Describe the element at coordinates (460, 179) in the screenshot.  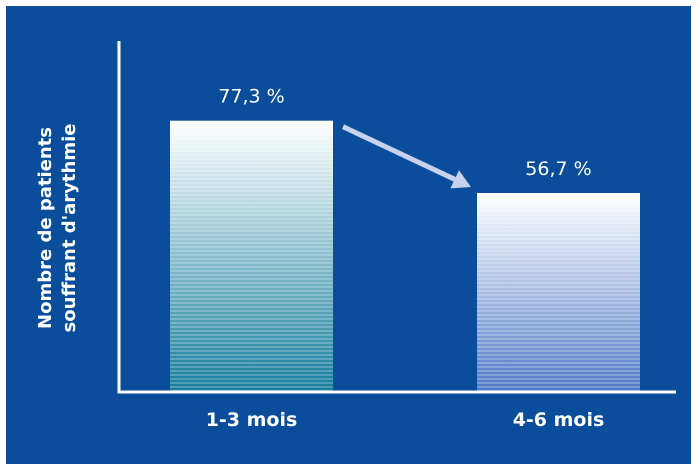
I see `decrease-arrow-head` at that location.